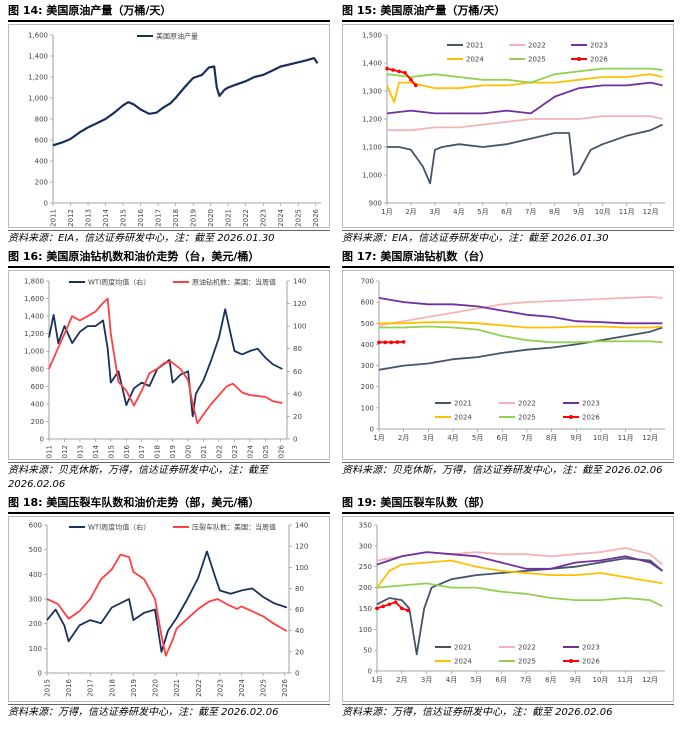 This screenshot has width=682, height=732. Describe the element at coordinates (365, 567) in the screenshot. I see `y-tick-label: 250` at that location.